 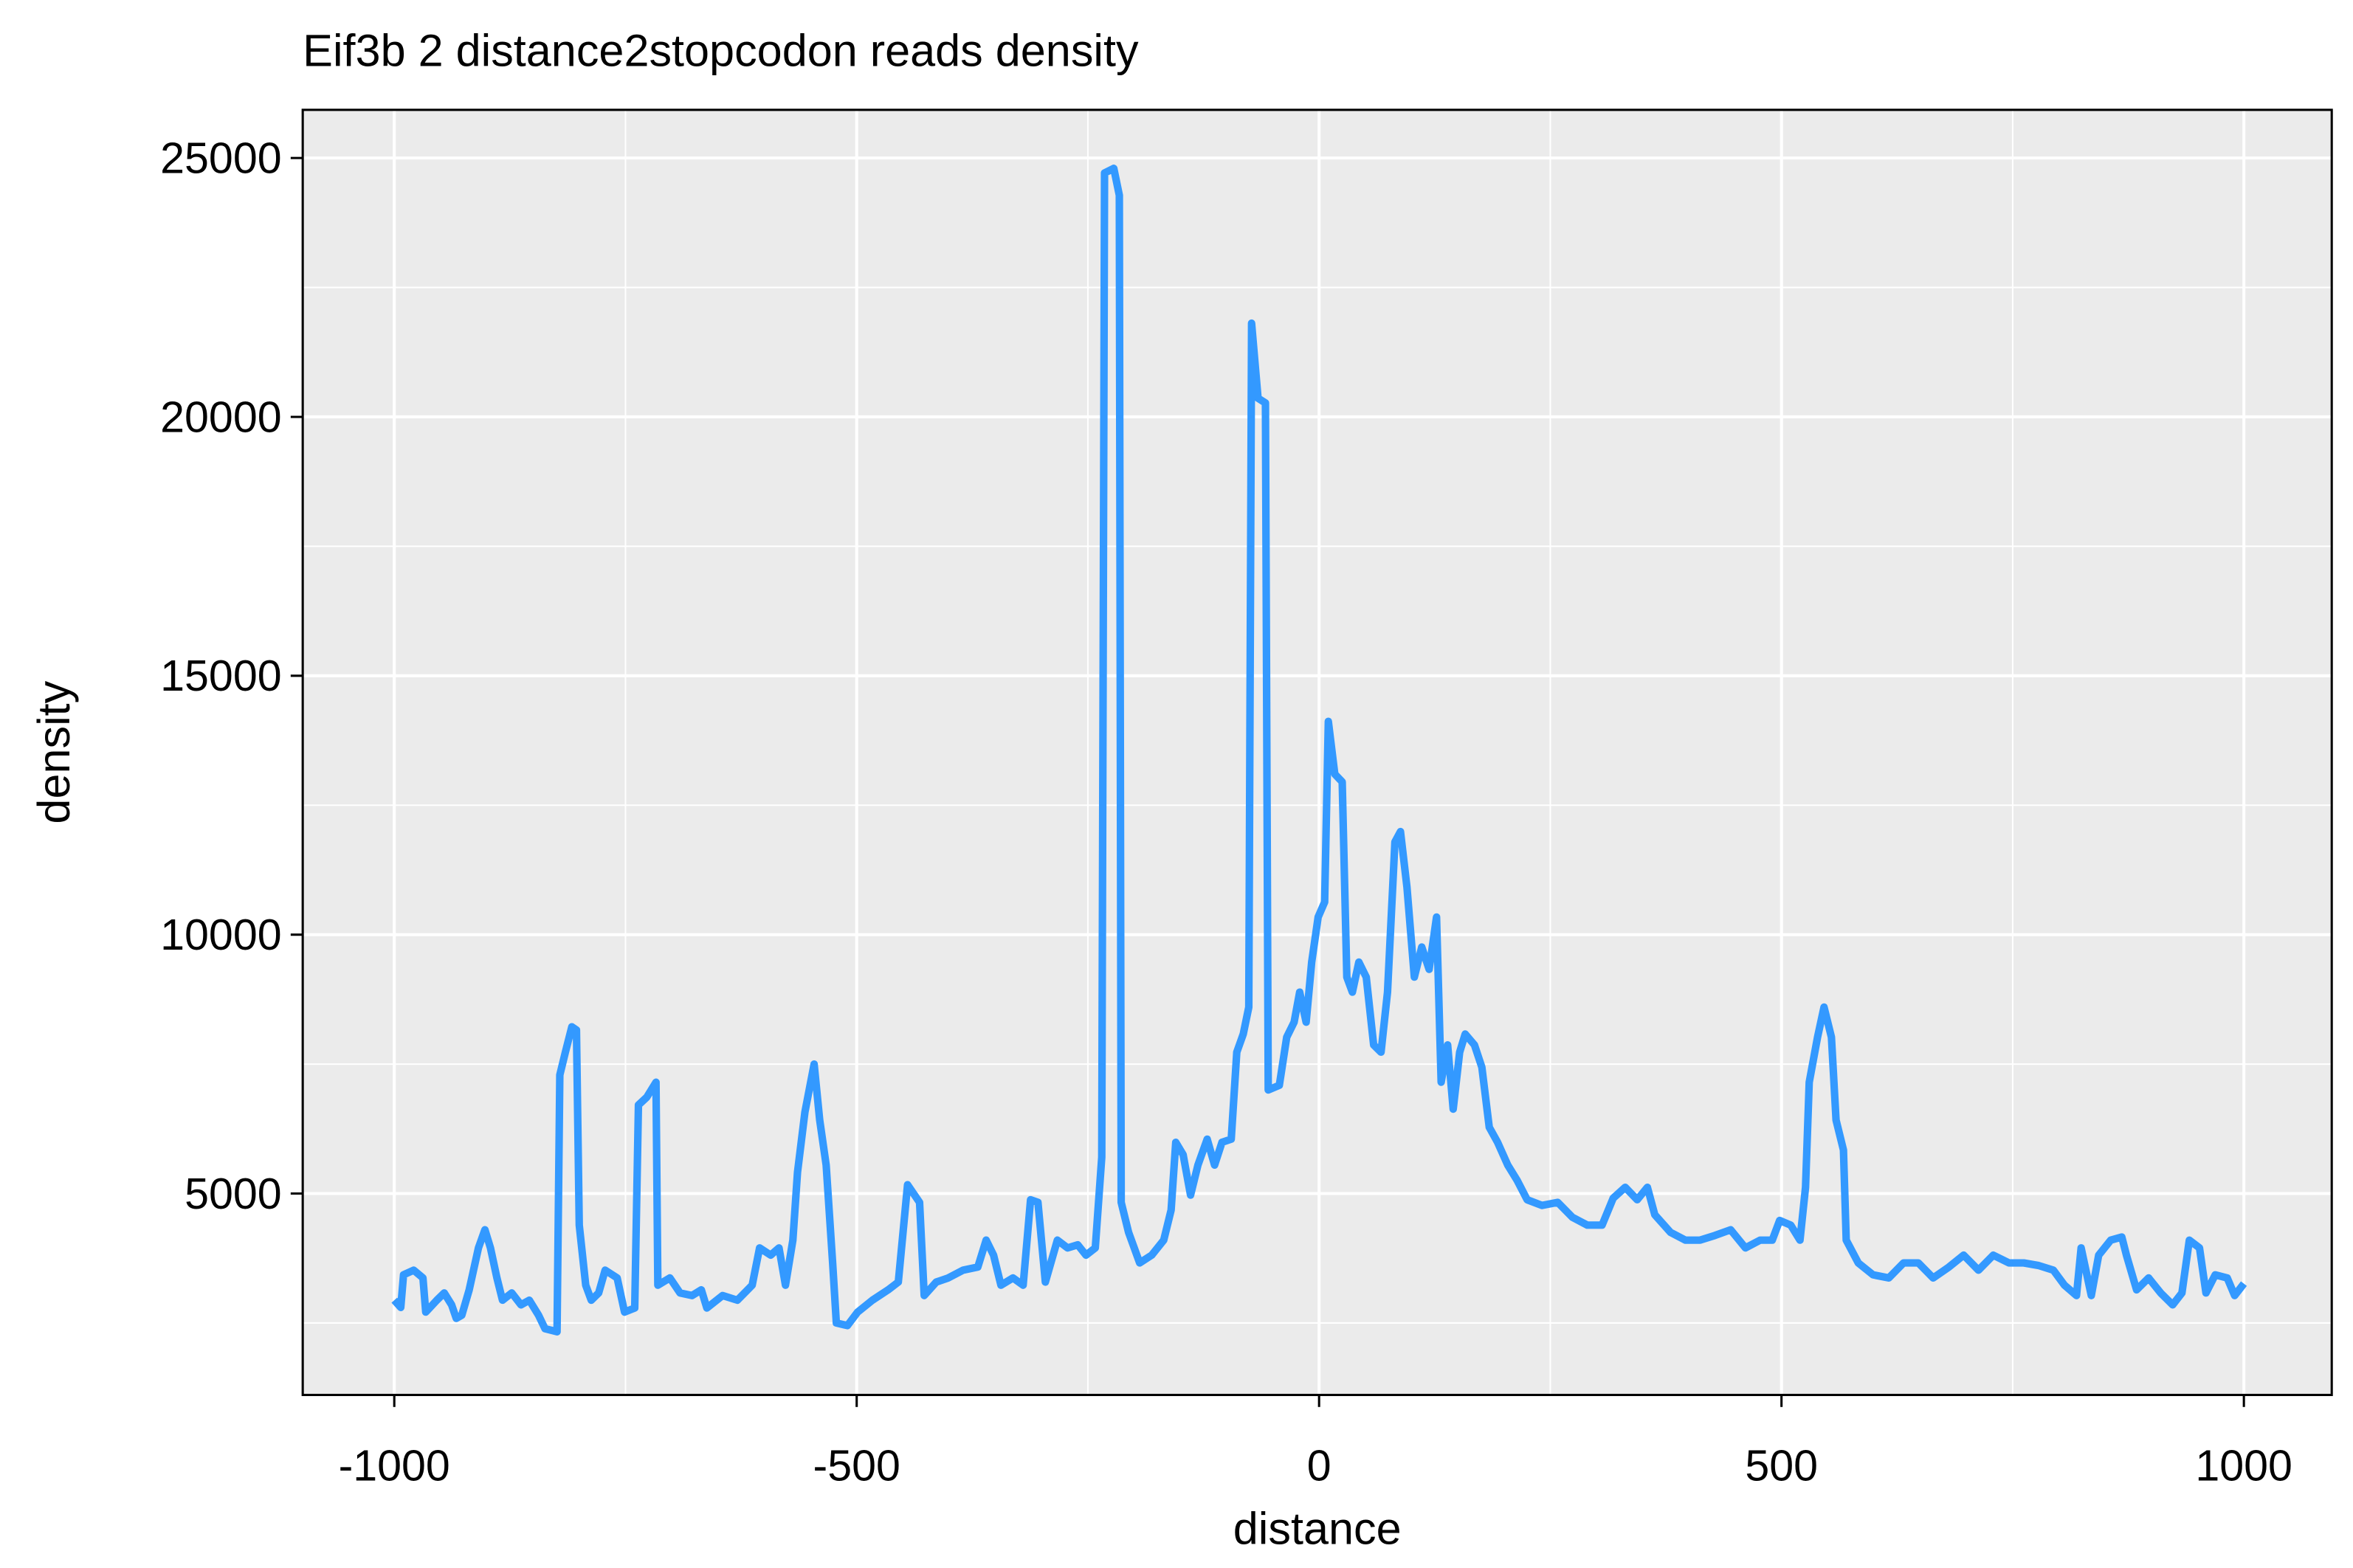 What do you see at coordinates (1319, 1466) in the screenshot?
I see `x-tick-label: 0` at bounding box center [1319, 1466].